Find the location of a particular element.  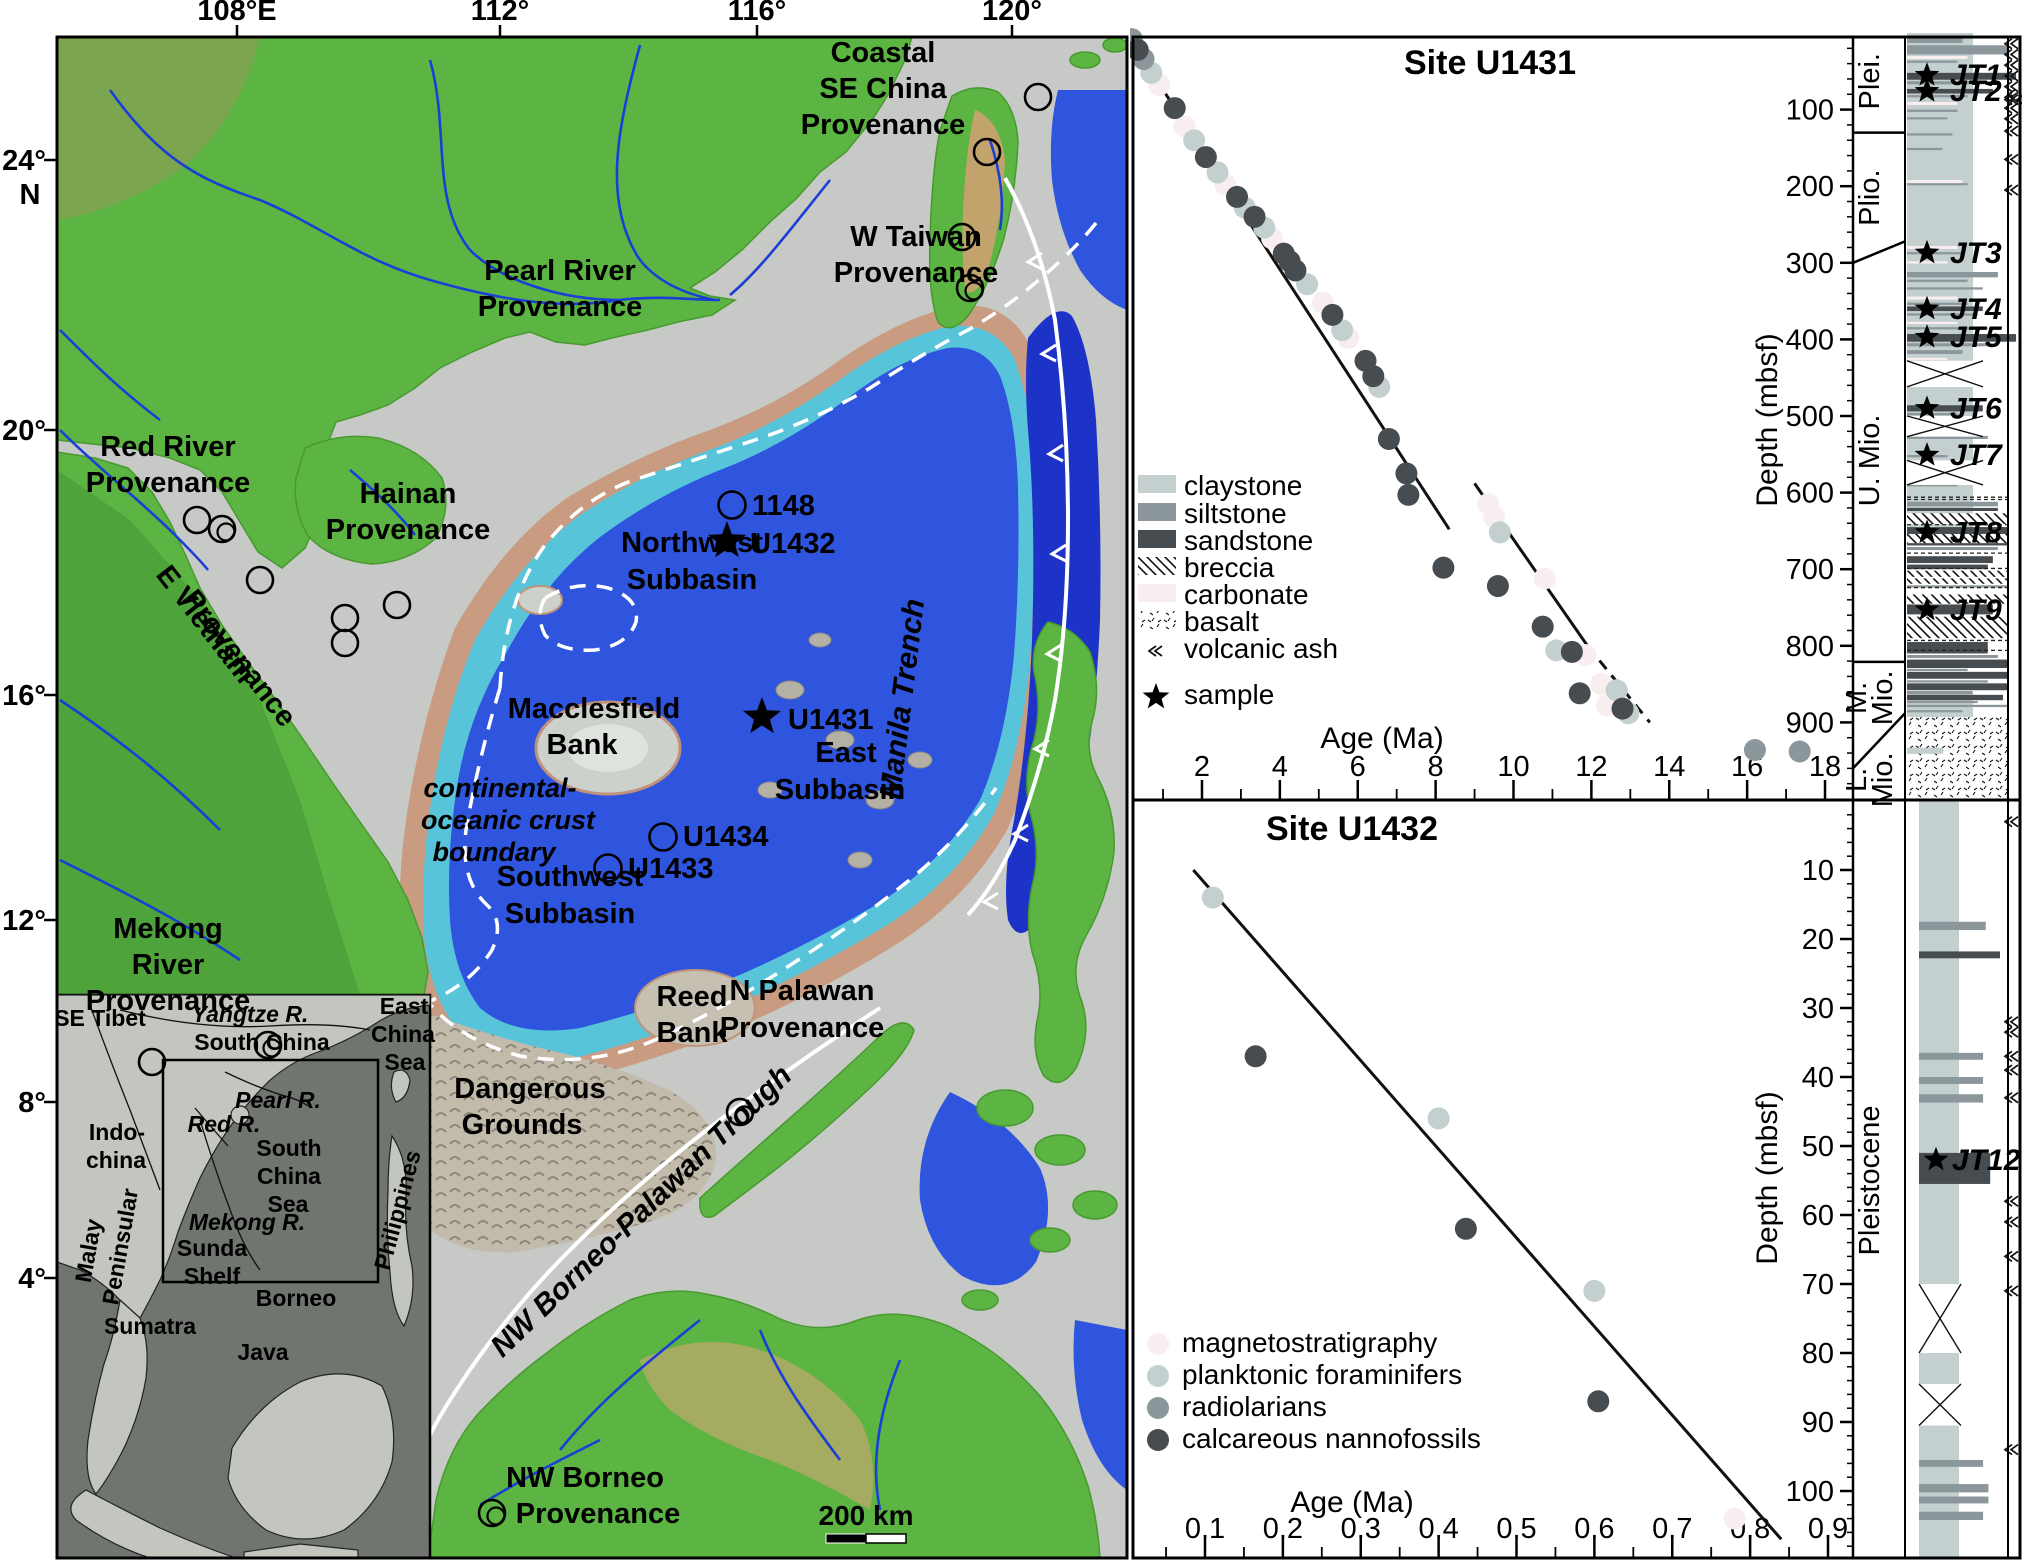

map-label: Coastal is located at coordinates (883, 53).